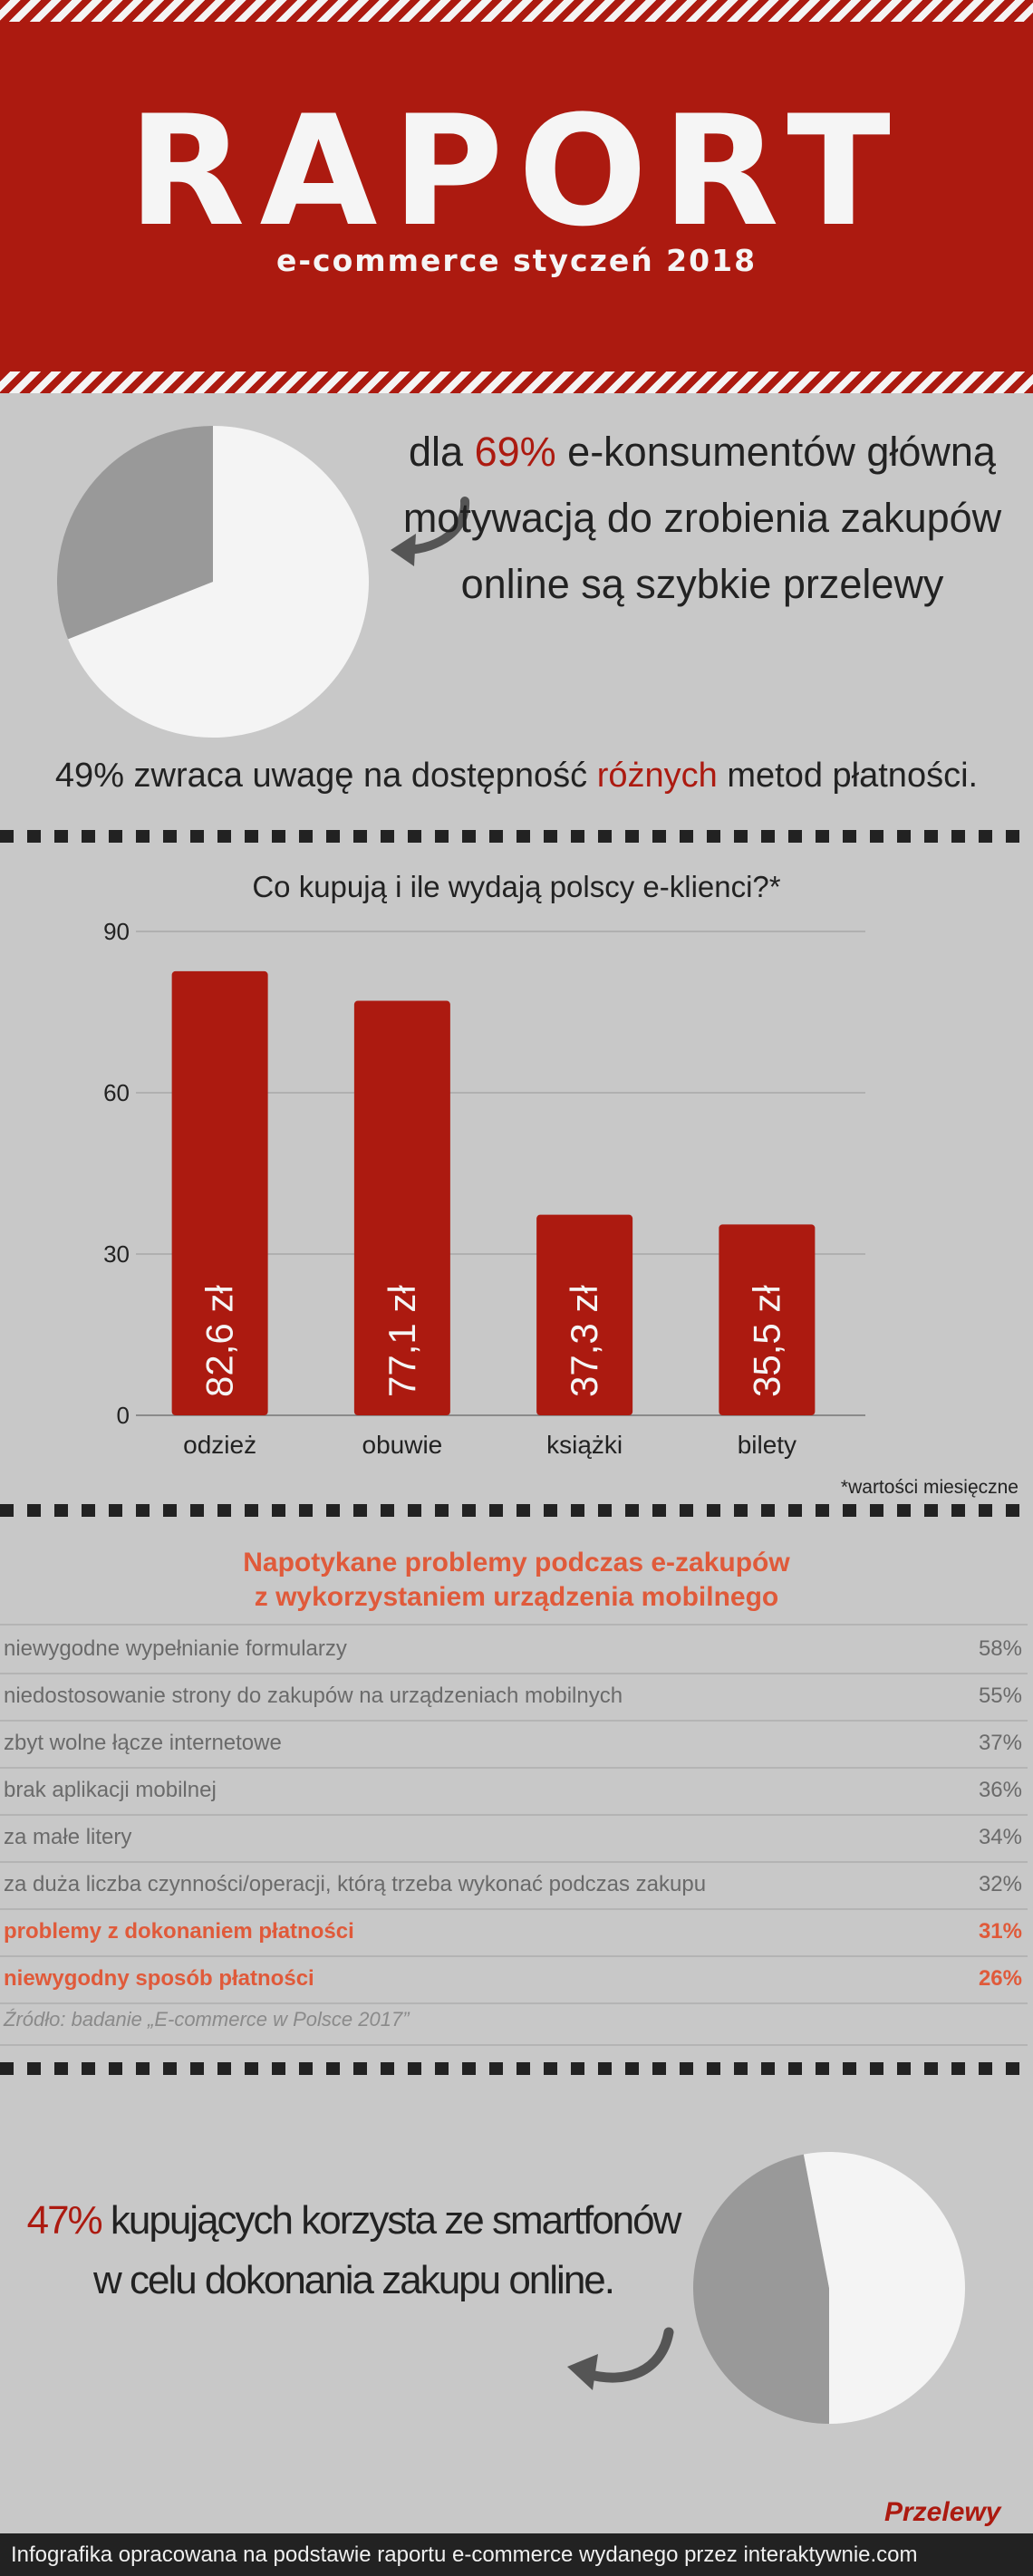 Image resolution: width=1033 pixels, height=2576 pixels. Describe the element at coordinates (884, 2288) in the screenshot. I see `pie-slice-other` at that location.